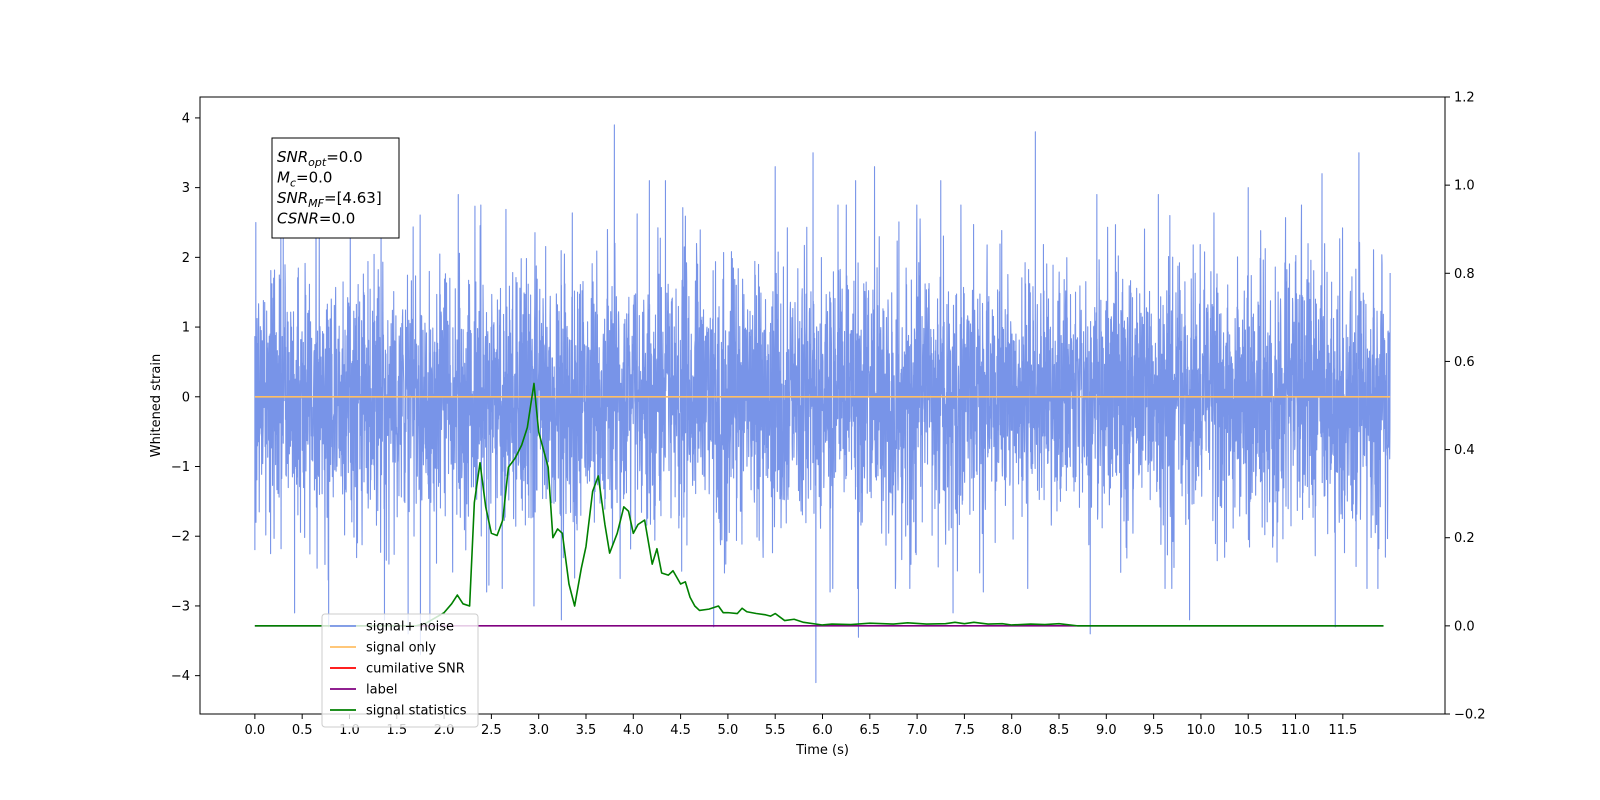 Image resolution: width=1600 pixels, height=800 pixels. Describe the element at coordinates (491, 730) in the screenshot. I see `x-tick-label: 2.5` at that location.